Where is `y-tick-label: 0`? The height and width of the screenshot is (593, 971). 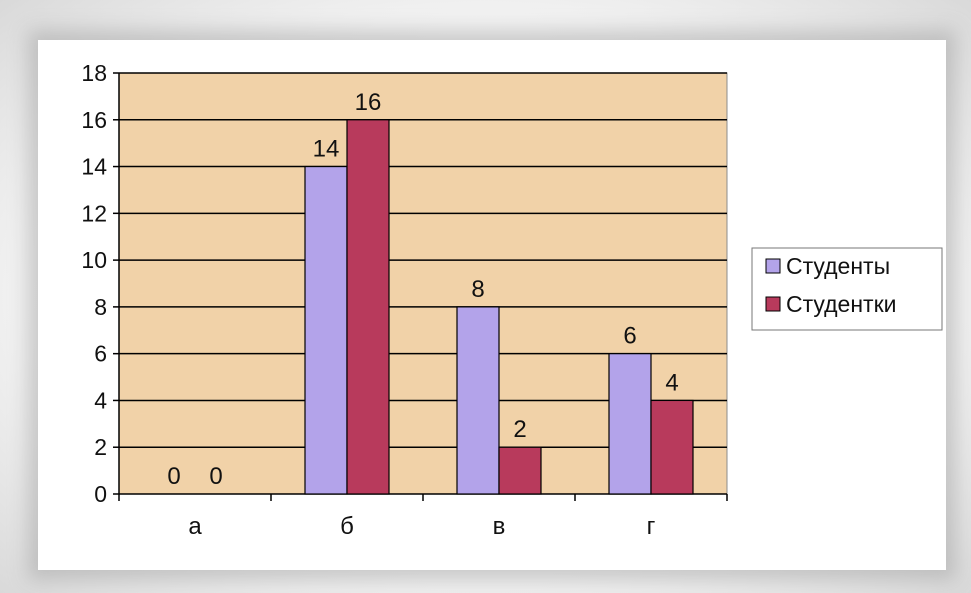 y-tick-label: 0 is located at coordinates (100, 494).